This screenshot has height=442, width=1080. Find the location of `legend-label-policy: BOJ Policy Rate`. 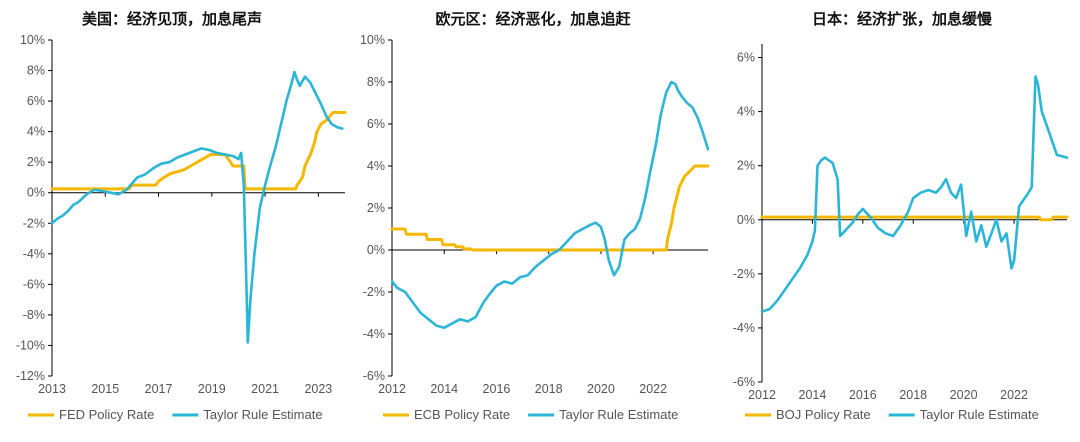

legend-label-policy: BOJ Policy Rate is located at coordinates (823, 414).